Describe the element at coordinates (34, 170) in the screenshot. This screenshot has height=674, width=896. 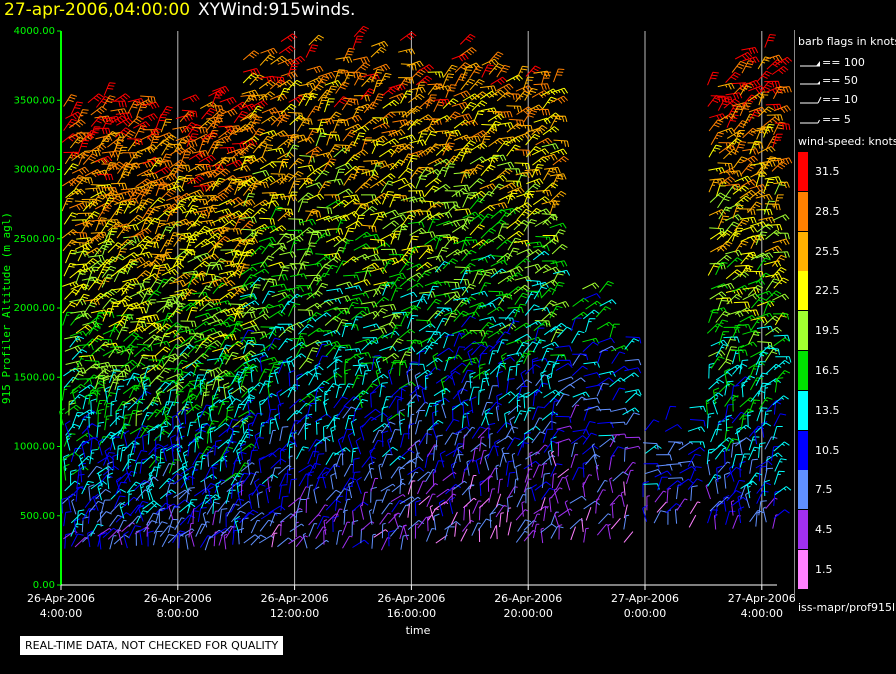
I see `y-tick-label: 3000.00` at that location.